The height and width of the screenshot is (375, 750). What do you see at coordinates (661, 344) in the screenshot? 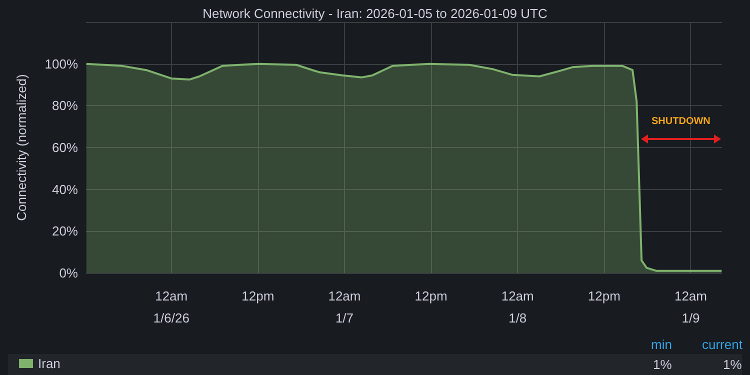
I see `text: min` at bounding box center [661, 344].